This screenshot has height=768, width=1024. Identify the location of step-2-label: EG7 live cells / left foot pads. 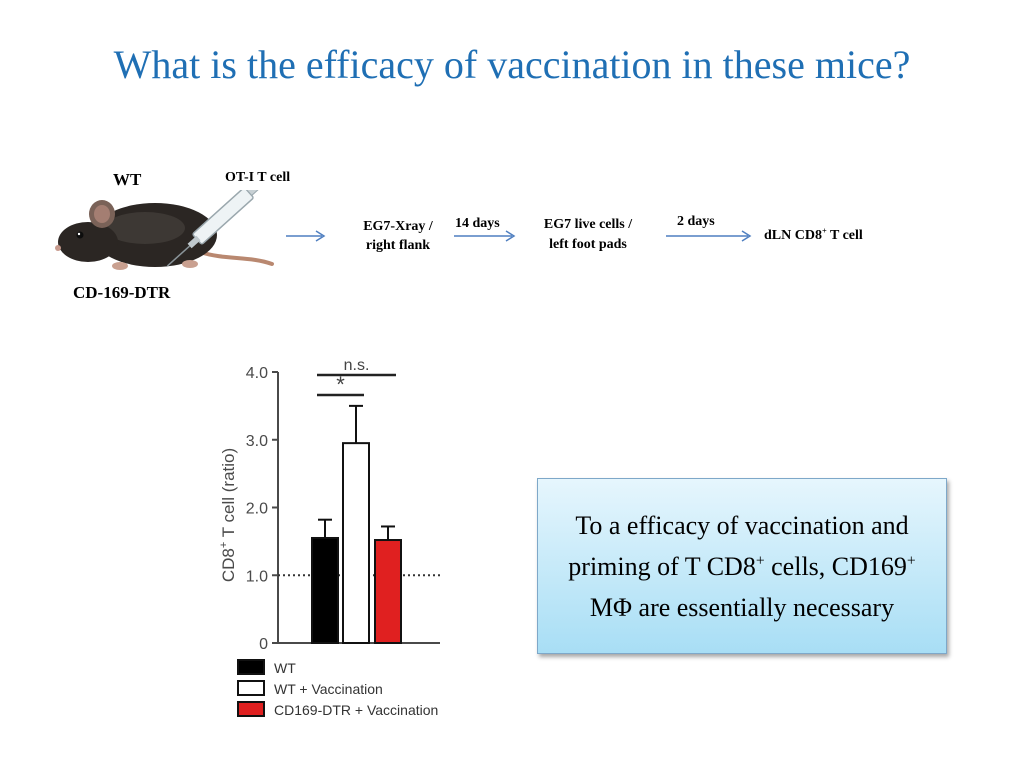
(588, 234).